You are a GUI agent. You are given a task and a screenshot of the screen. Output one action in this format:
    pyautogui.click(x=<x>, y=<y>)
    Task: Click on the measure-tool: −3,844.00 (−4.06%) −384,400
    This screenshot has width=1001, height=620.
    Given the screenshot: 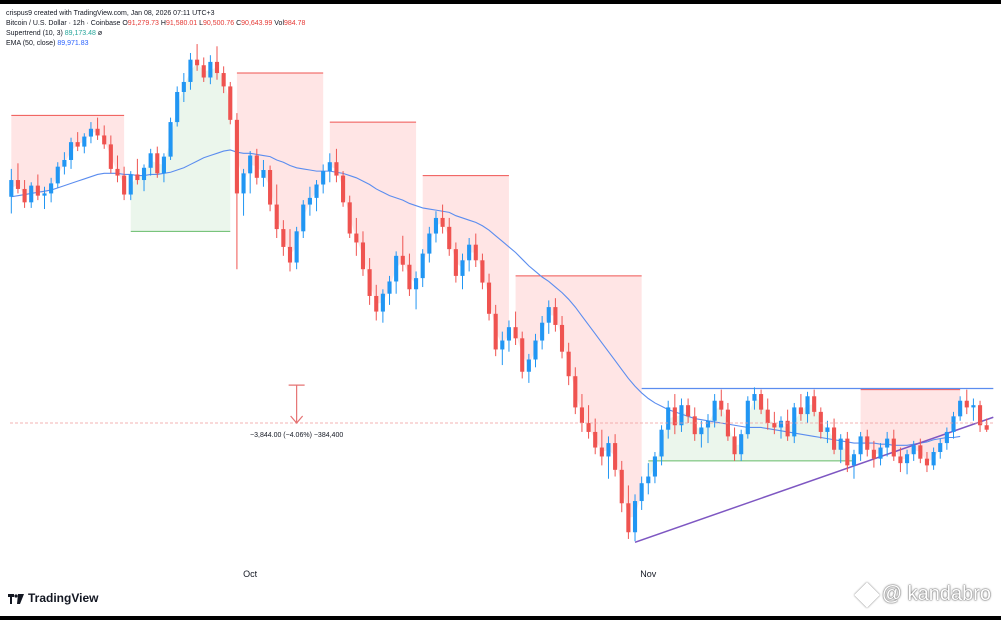 What is the action you would take?
    pyautogui.click(x=502, y=411)
    